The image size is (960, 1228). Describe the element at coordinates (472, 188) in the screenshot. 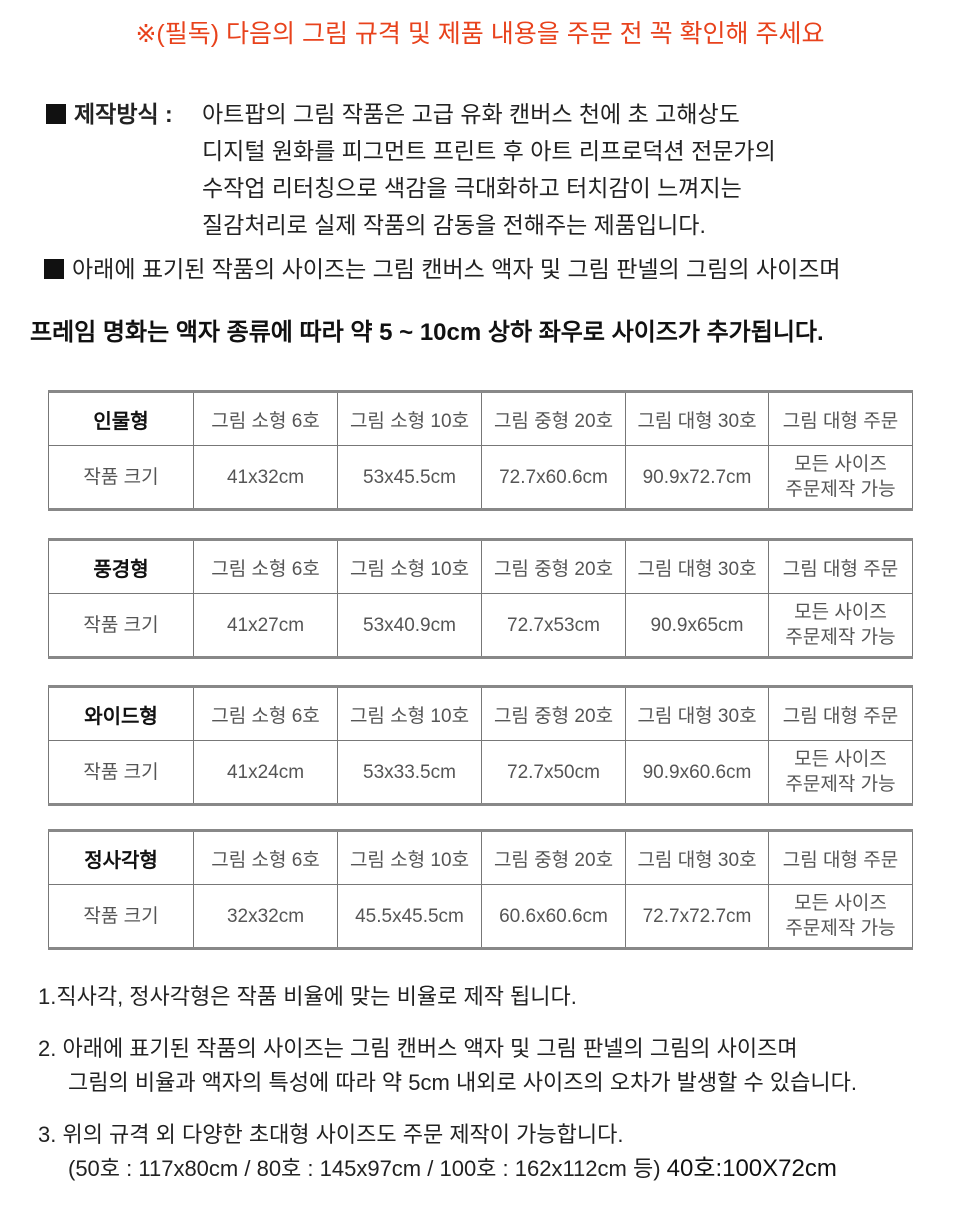

I see `method-line: 수작업 리터칭으로 색감을 극대화하고 터치감이 느껴지는` at that location.